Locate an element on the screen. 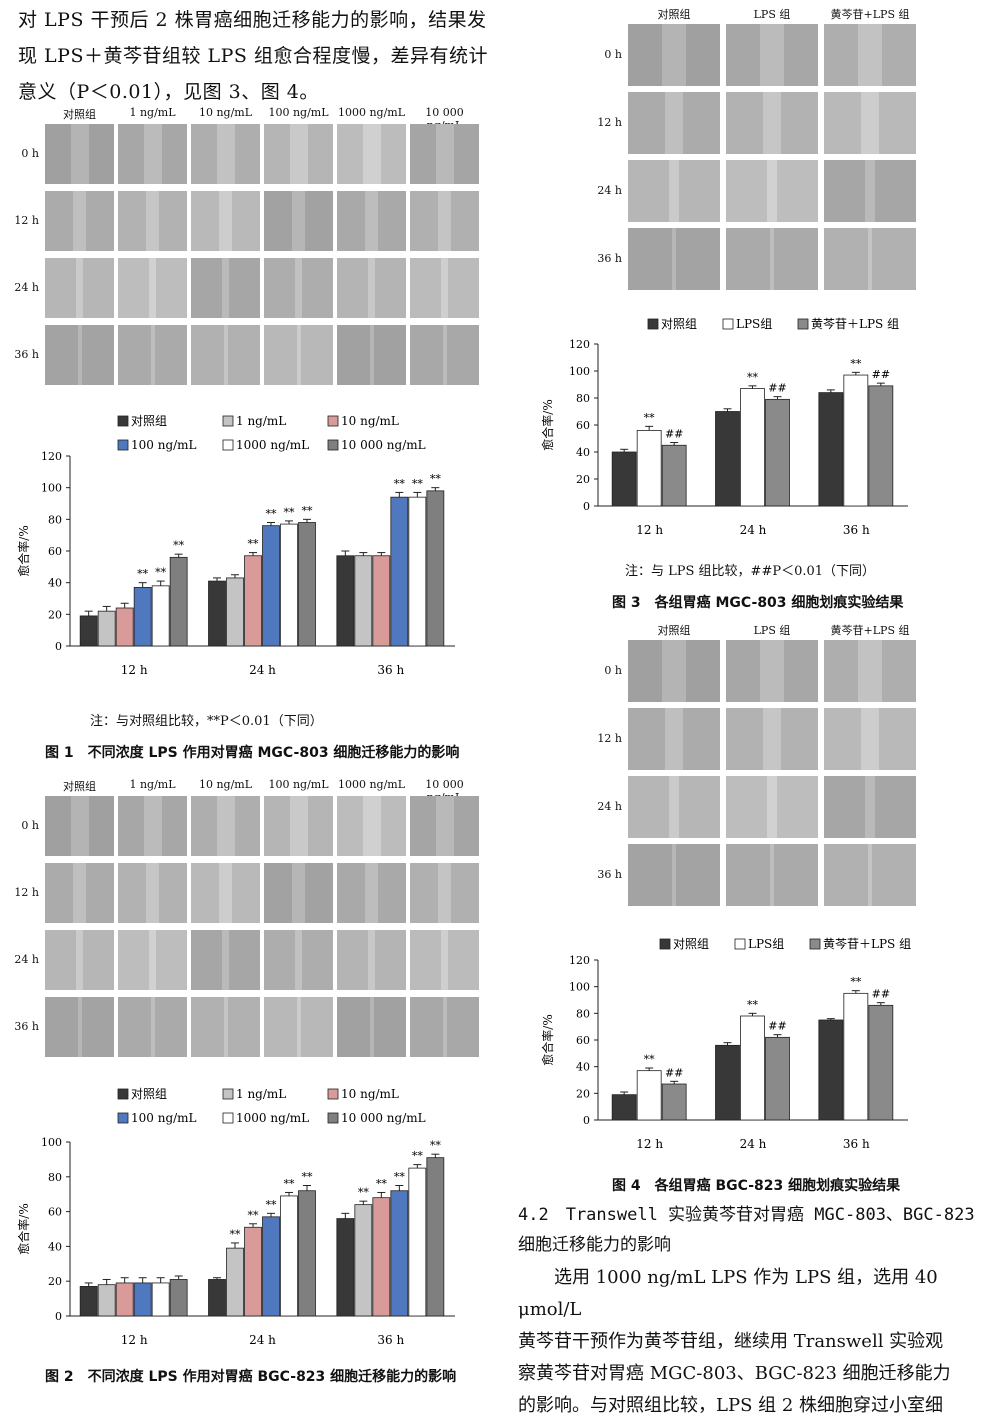 The image size is (1000, 1422). y-tick-label: 60 is located at coordinates (583, 1040).